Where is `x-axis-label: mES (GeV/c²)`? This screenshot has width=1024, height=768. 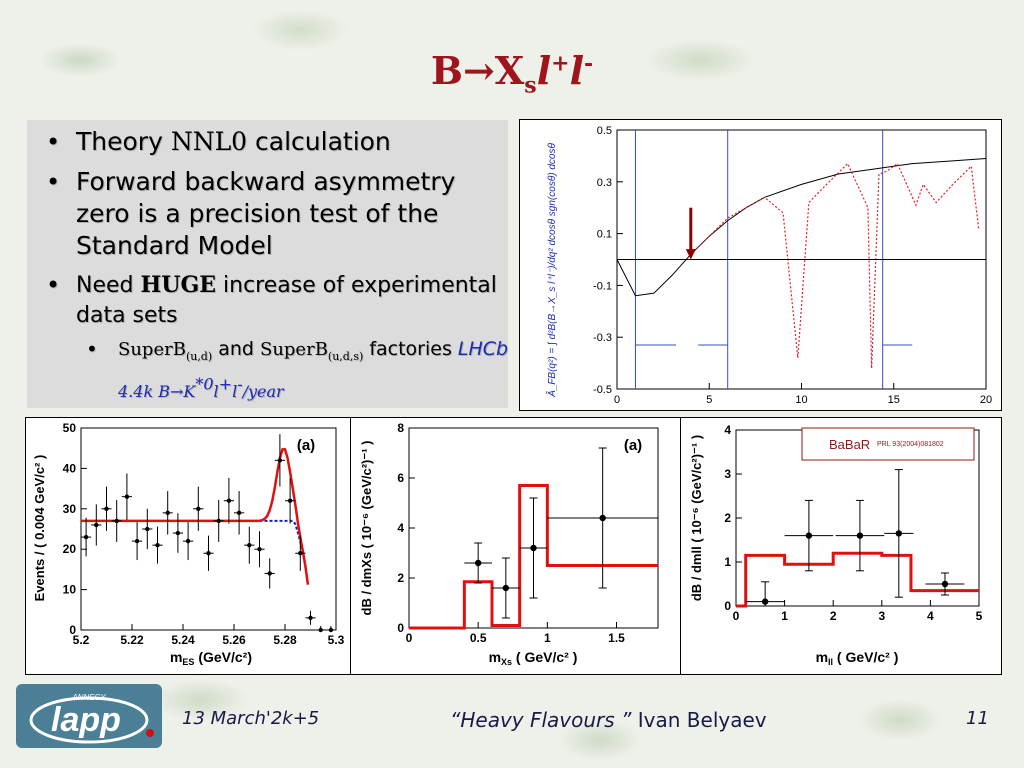
x-axis-label: mES (GeV/c²) is located at coordinates (211, 658).